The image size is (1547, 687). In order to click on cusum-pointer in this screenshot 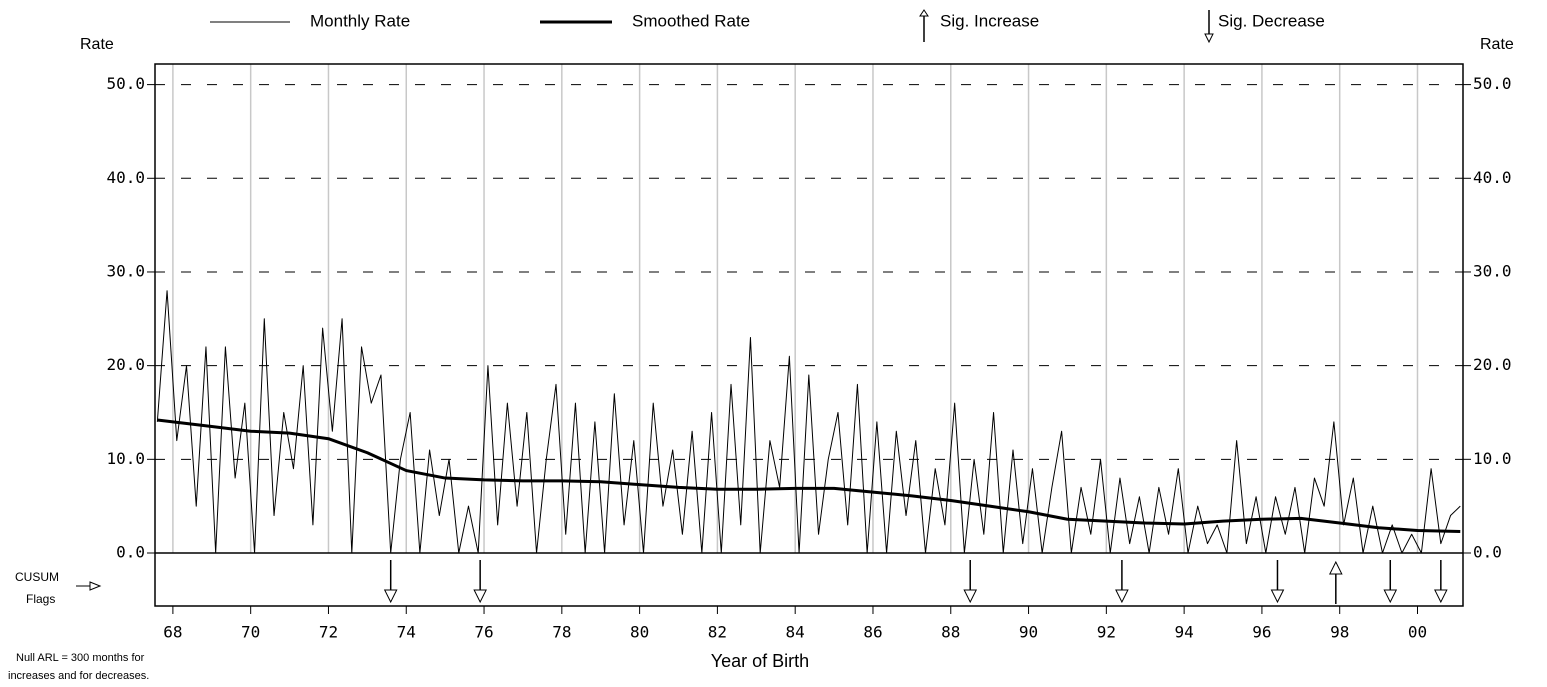, I will do `click(89, 586)`.